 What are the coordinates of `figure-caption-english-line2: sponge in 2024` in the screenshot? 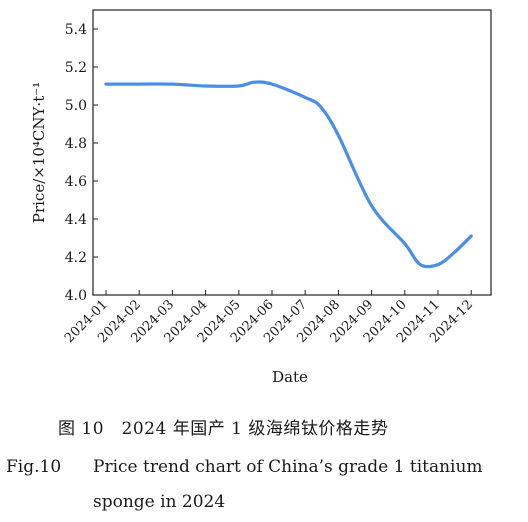 It's located at (159, 502).